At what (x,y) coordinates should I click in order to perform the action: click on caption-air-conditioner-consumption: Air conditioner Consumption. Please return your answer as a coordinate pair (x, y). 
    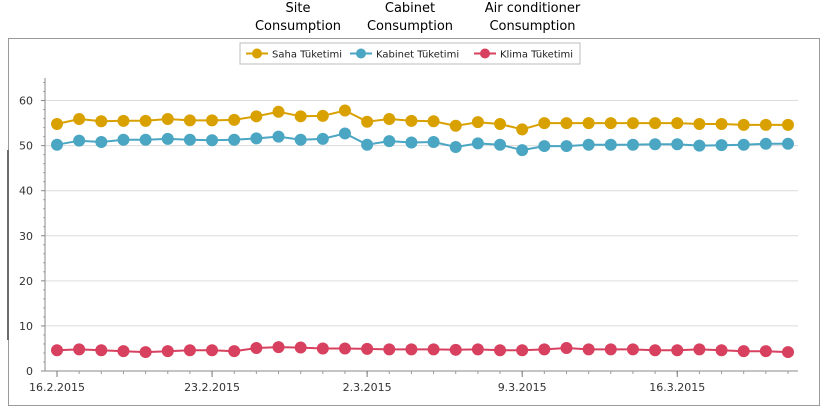
    Looking at the image, I should click on (532, 18).